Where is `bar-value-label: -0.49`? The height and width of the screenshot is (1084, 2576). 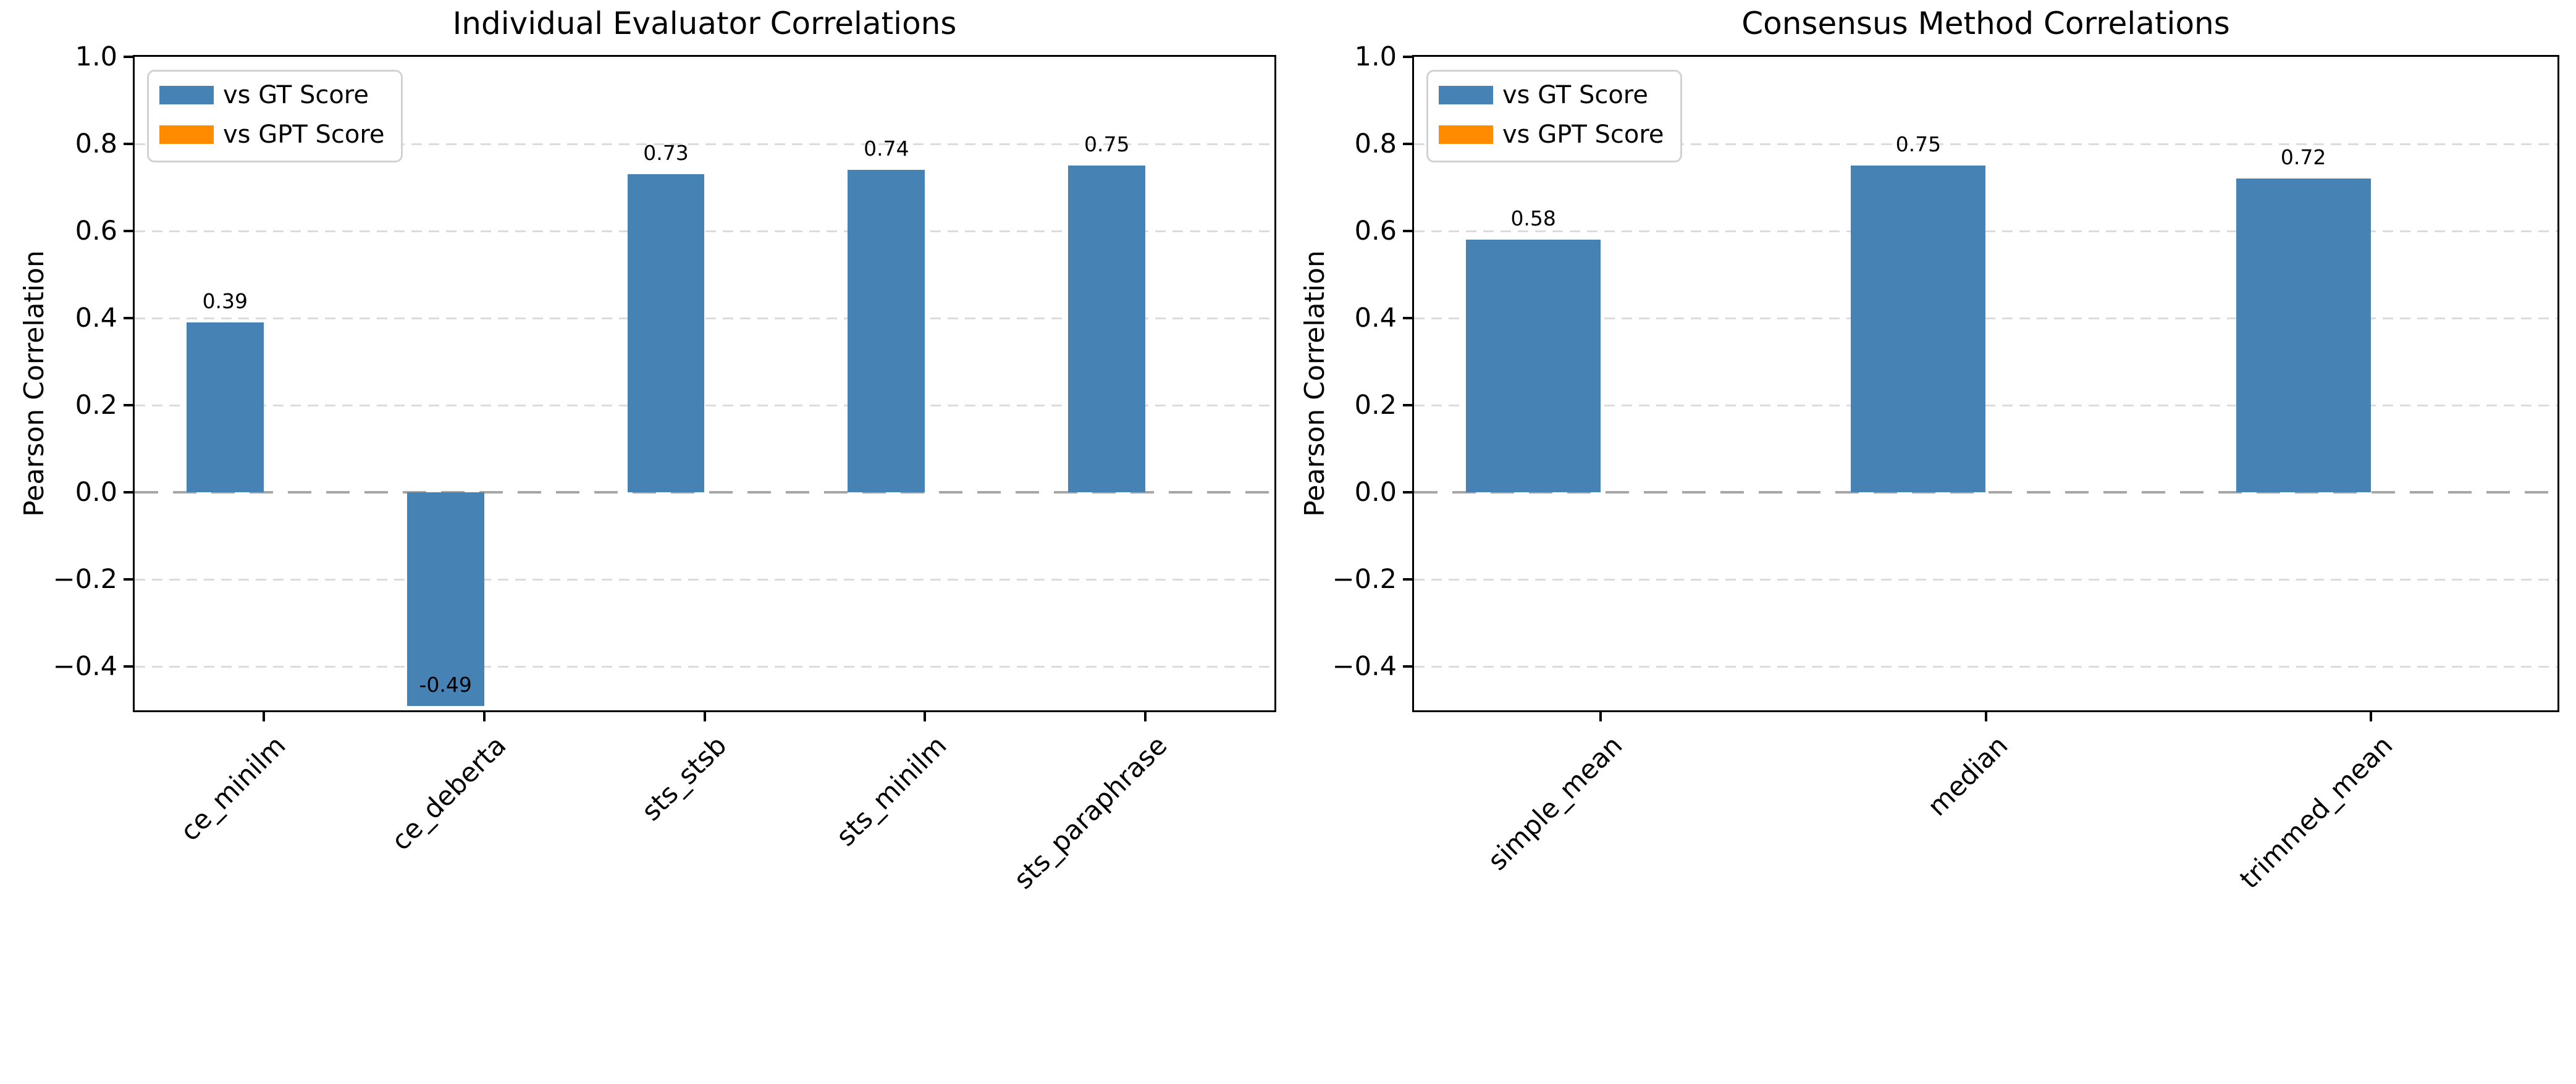
bar-value-label: -0.49 is located at coordinates (445, 684).